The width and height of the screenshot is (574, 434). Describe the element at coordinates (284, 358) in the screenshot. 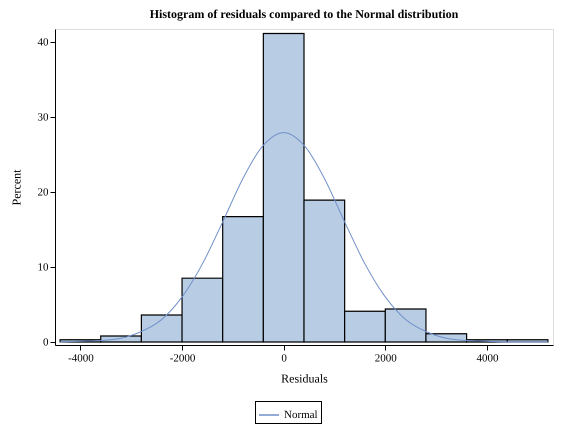

I see `x-tick-label: 0` at that location.